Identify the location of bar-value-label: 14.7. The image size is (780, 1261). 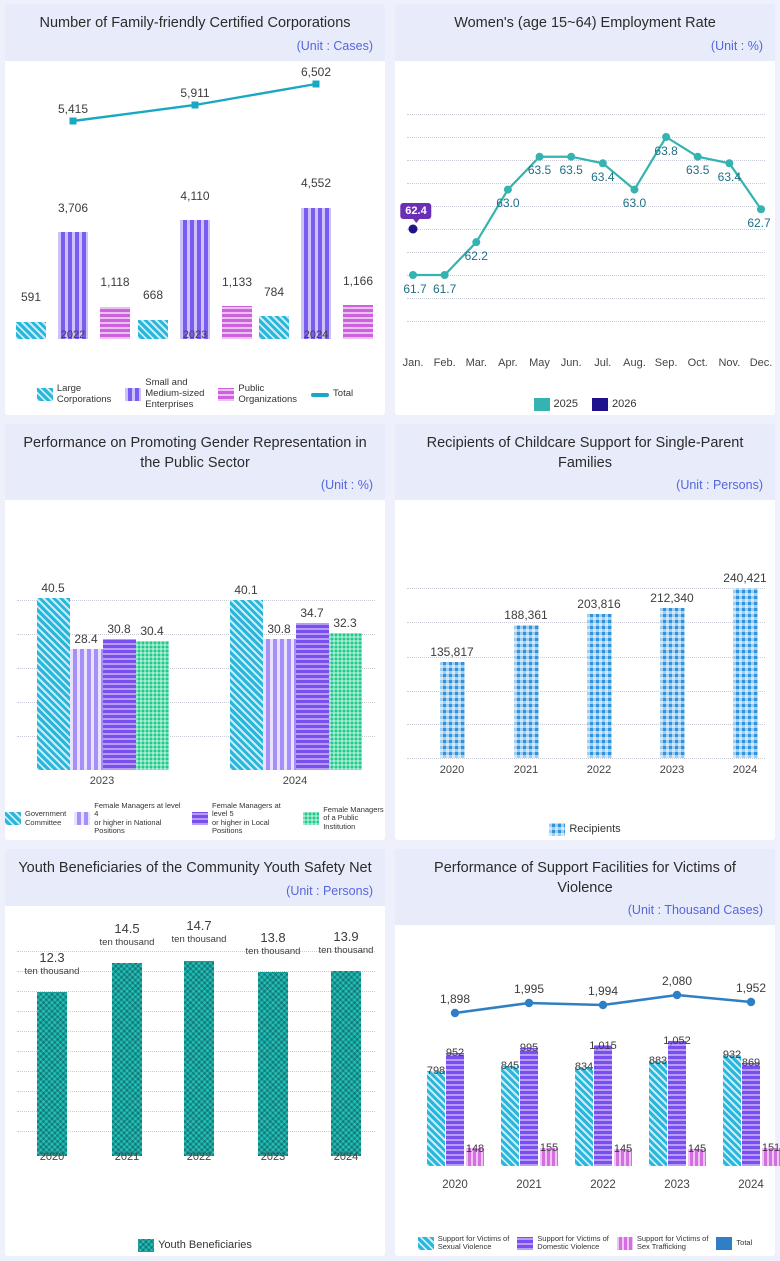
(199, 926).